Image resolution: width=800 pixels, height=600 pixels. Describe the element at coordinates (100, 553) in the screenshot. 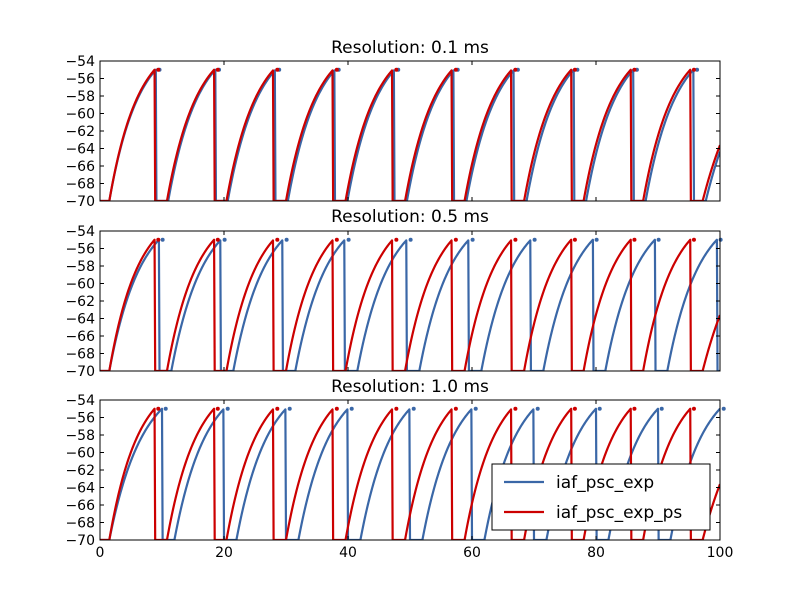

I see `x-tick-label: 0` at that location.